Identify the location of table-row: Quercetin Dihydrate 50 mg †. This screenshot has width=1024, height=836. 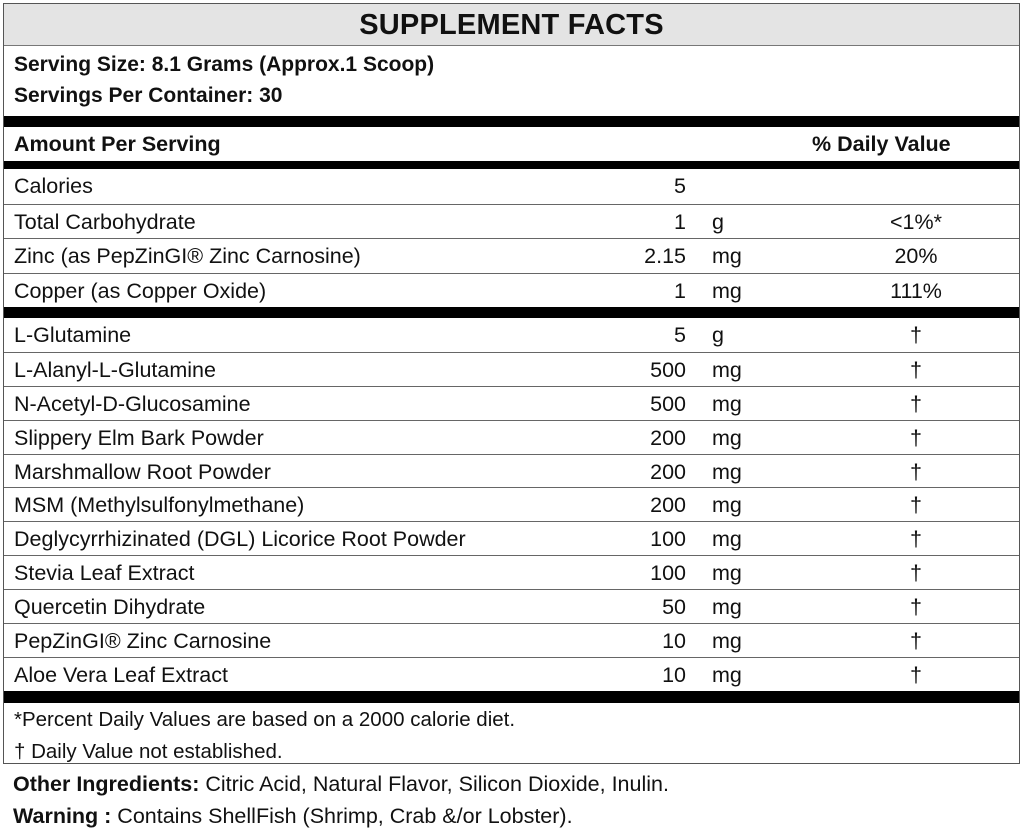
(511, 606).